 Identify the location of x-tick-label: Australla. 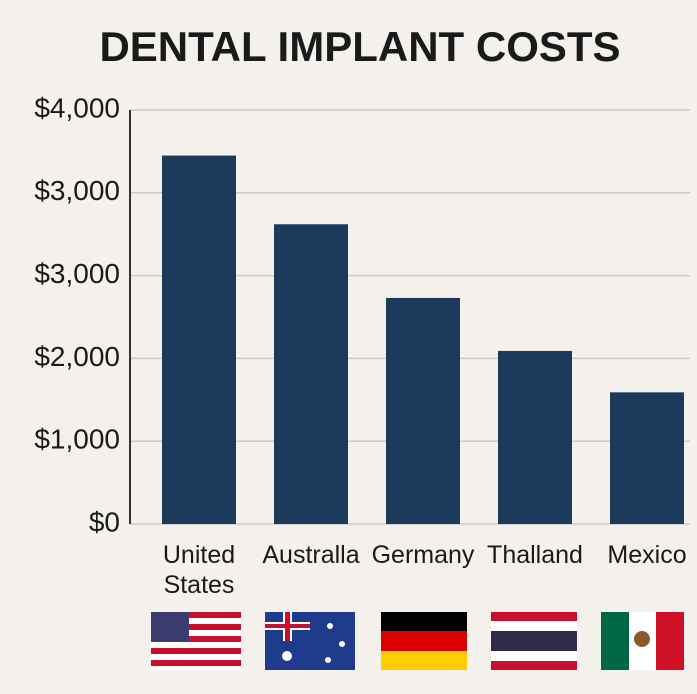
(311, 555).